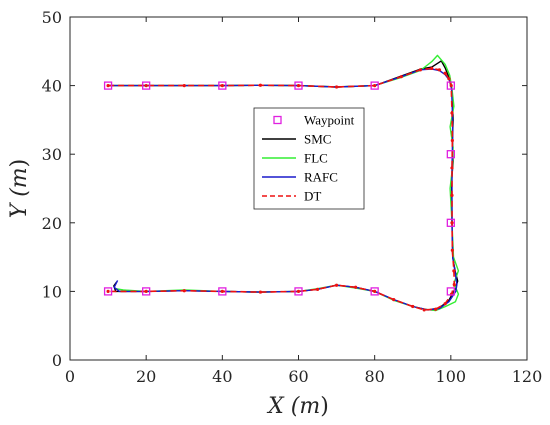  I want to click on x-tick-label: 60, so click(298, 376).